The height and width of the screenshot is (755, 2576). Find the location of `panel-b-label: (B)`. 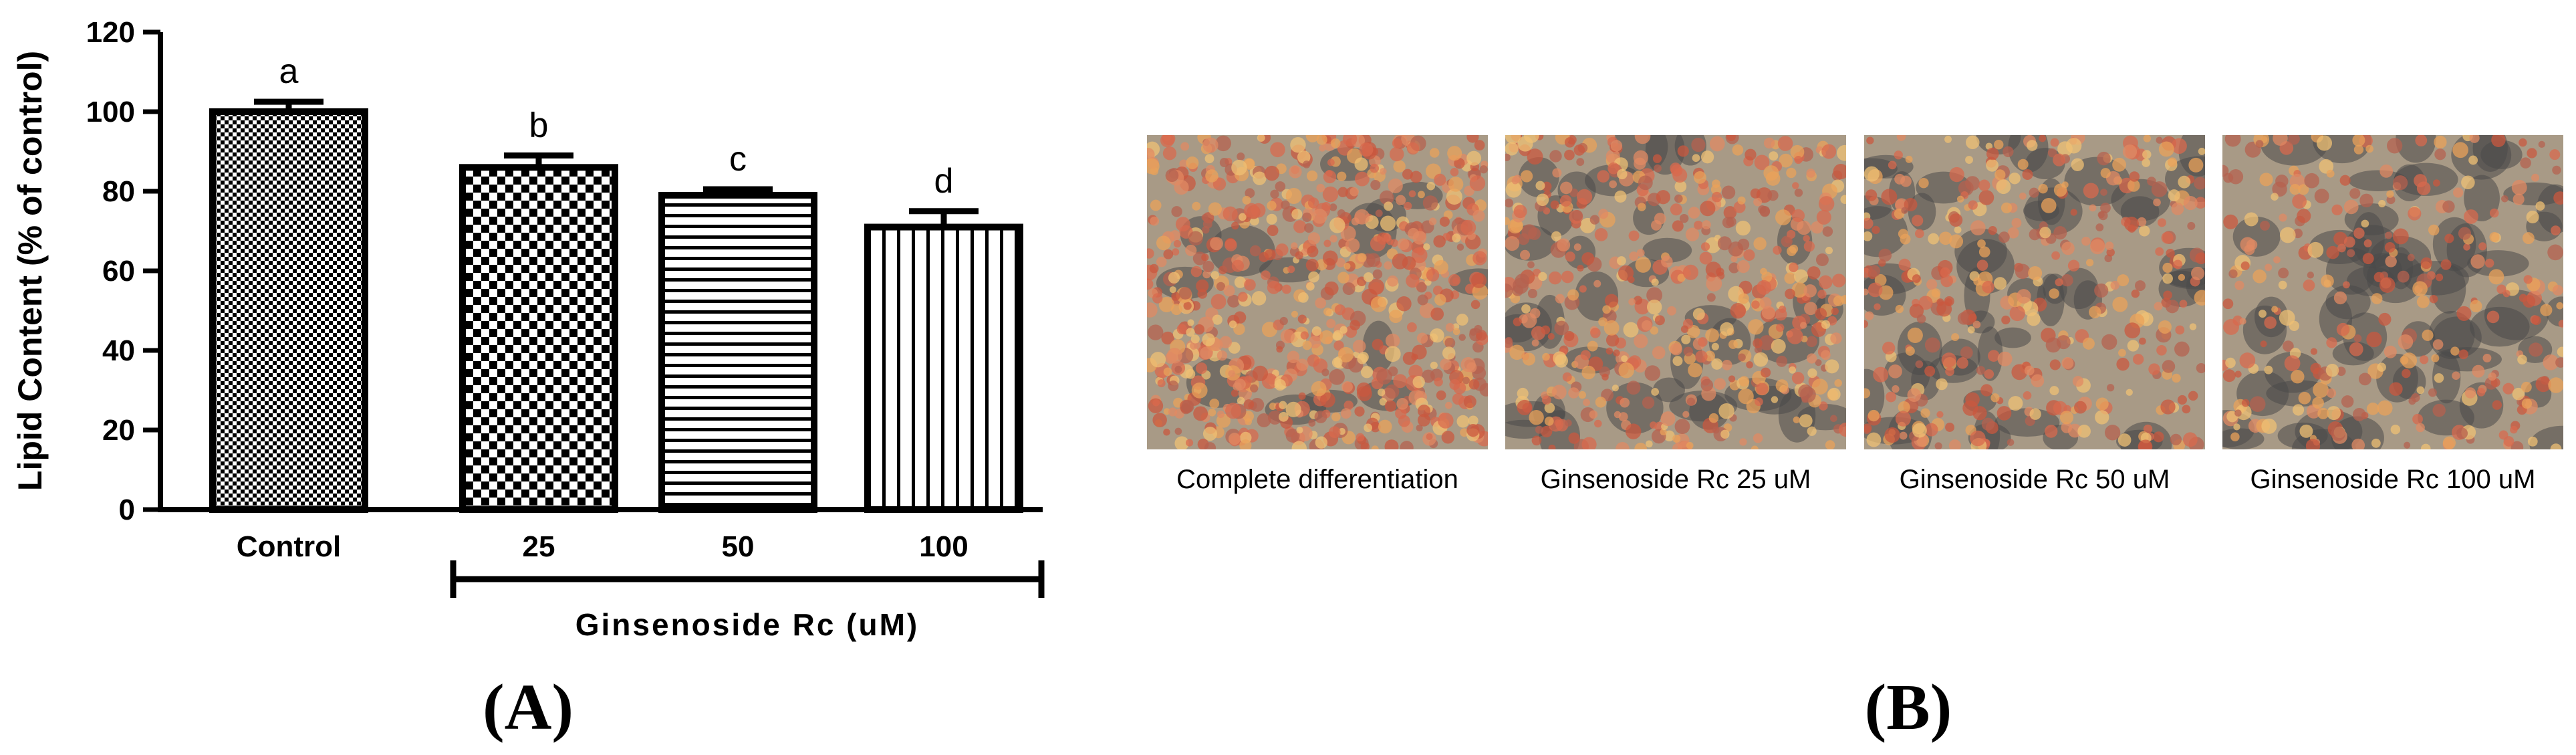

panel-b-label: (B) is located at coordinates (1909, 707).